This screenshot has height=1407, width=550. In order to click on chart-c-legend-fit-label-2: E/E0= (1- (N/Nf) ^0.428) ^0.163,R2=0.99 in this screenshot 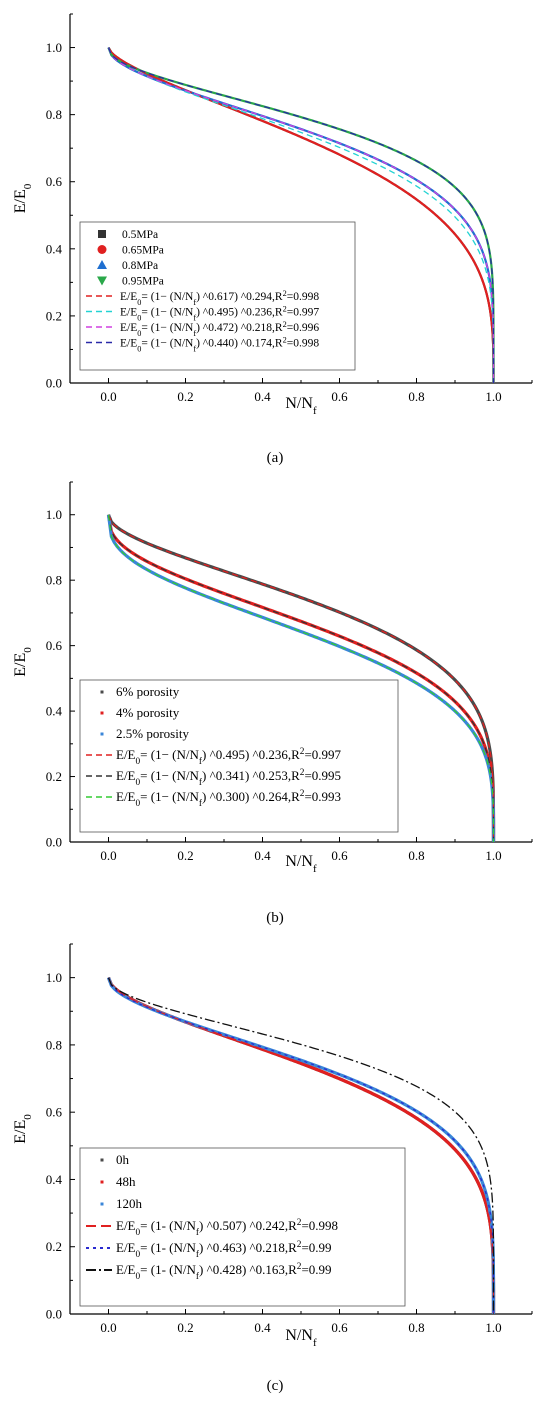, I will do `click(224, 1272)`.